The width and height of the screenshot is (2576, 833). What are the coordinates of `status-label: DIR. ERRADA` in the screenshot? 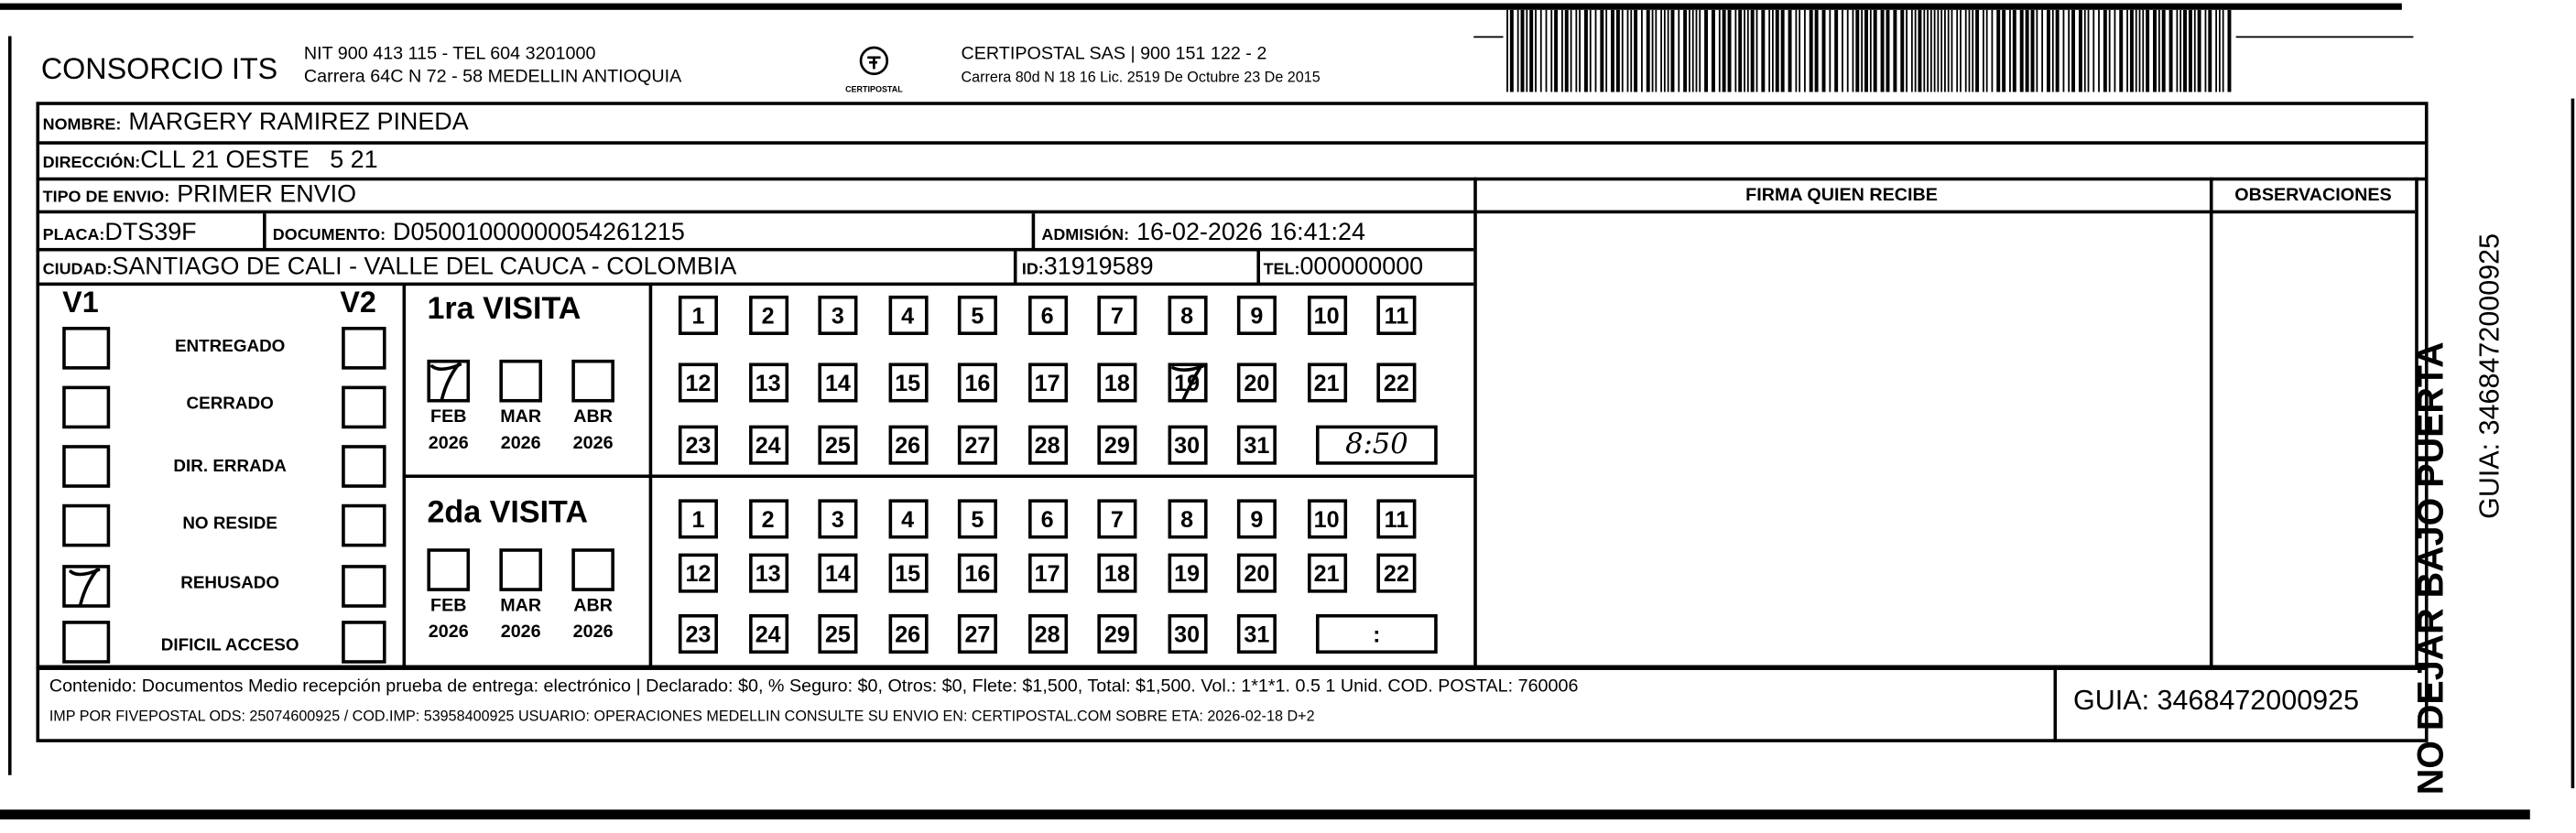 It's located at (230, 466).